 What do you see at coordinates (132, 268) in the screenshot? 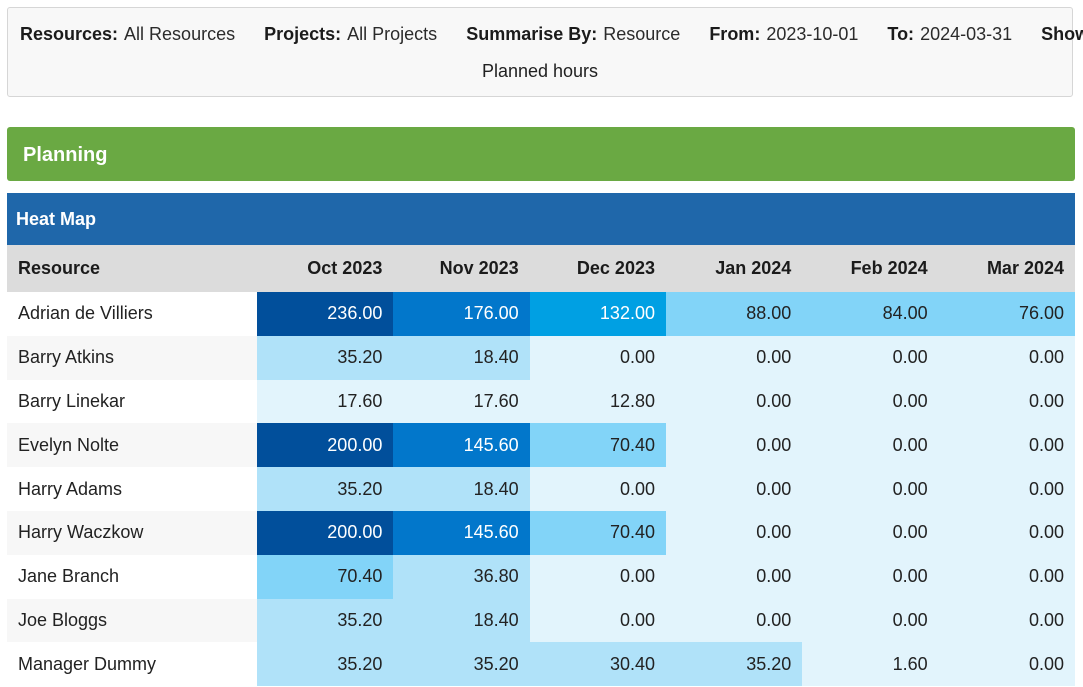
I see `column-header-resource: Resource` at bounding box center [132, 268].